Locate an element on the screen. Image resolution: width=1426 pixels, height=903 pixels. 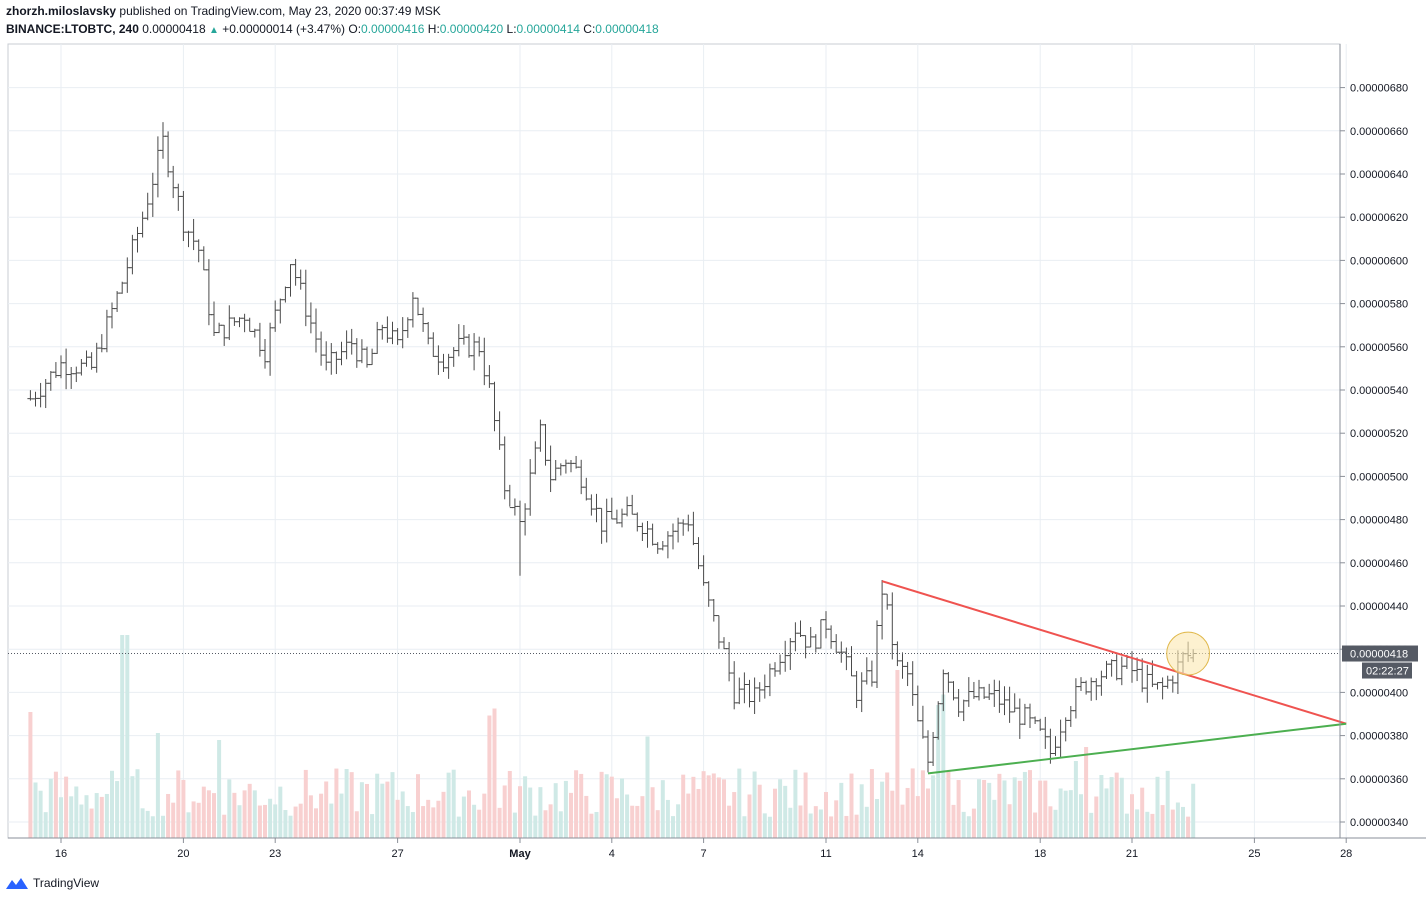
x-tick-label: 18 is located at coordinates (1040, 854).